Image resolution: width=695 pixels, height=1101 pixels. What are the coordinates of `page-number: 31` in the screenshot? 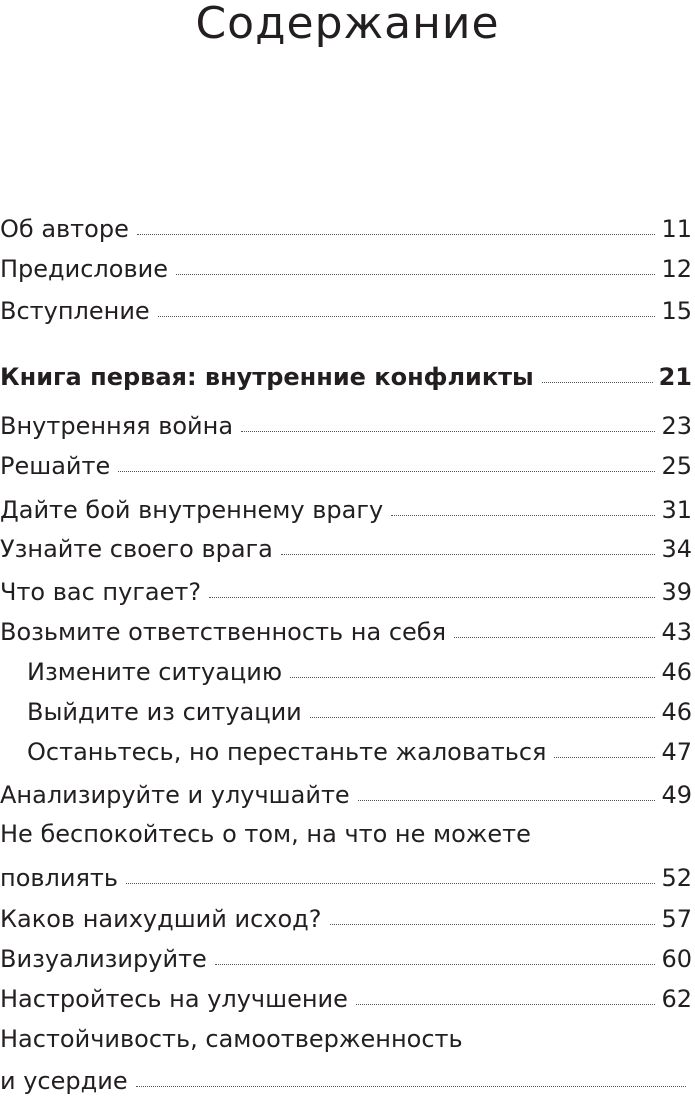 It's located at (676, 510).